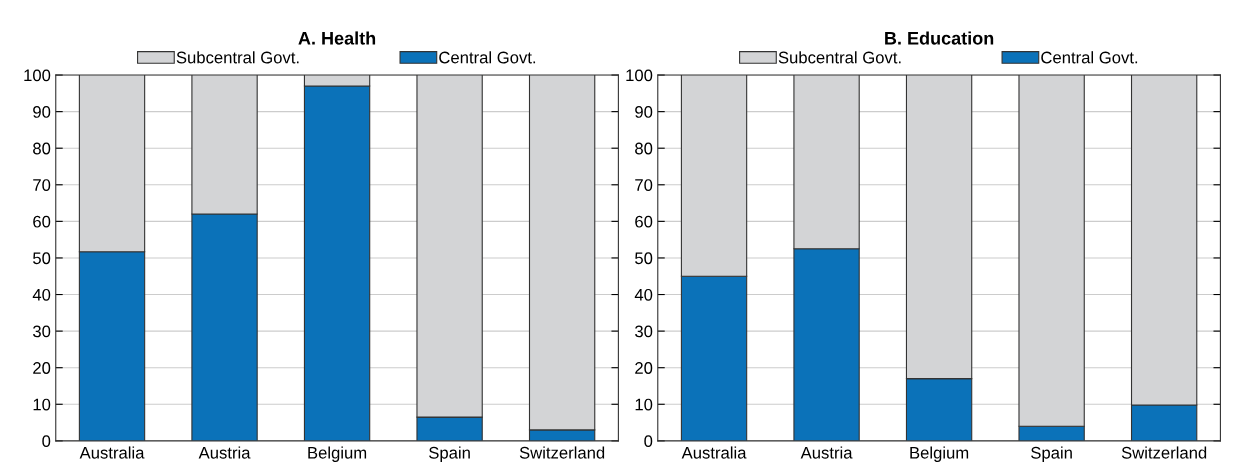  I want to click on chart-title: A. Health, so click(337, 38).